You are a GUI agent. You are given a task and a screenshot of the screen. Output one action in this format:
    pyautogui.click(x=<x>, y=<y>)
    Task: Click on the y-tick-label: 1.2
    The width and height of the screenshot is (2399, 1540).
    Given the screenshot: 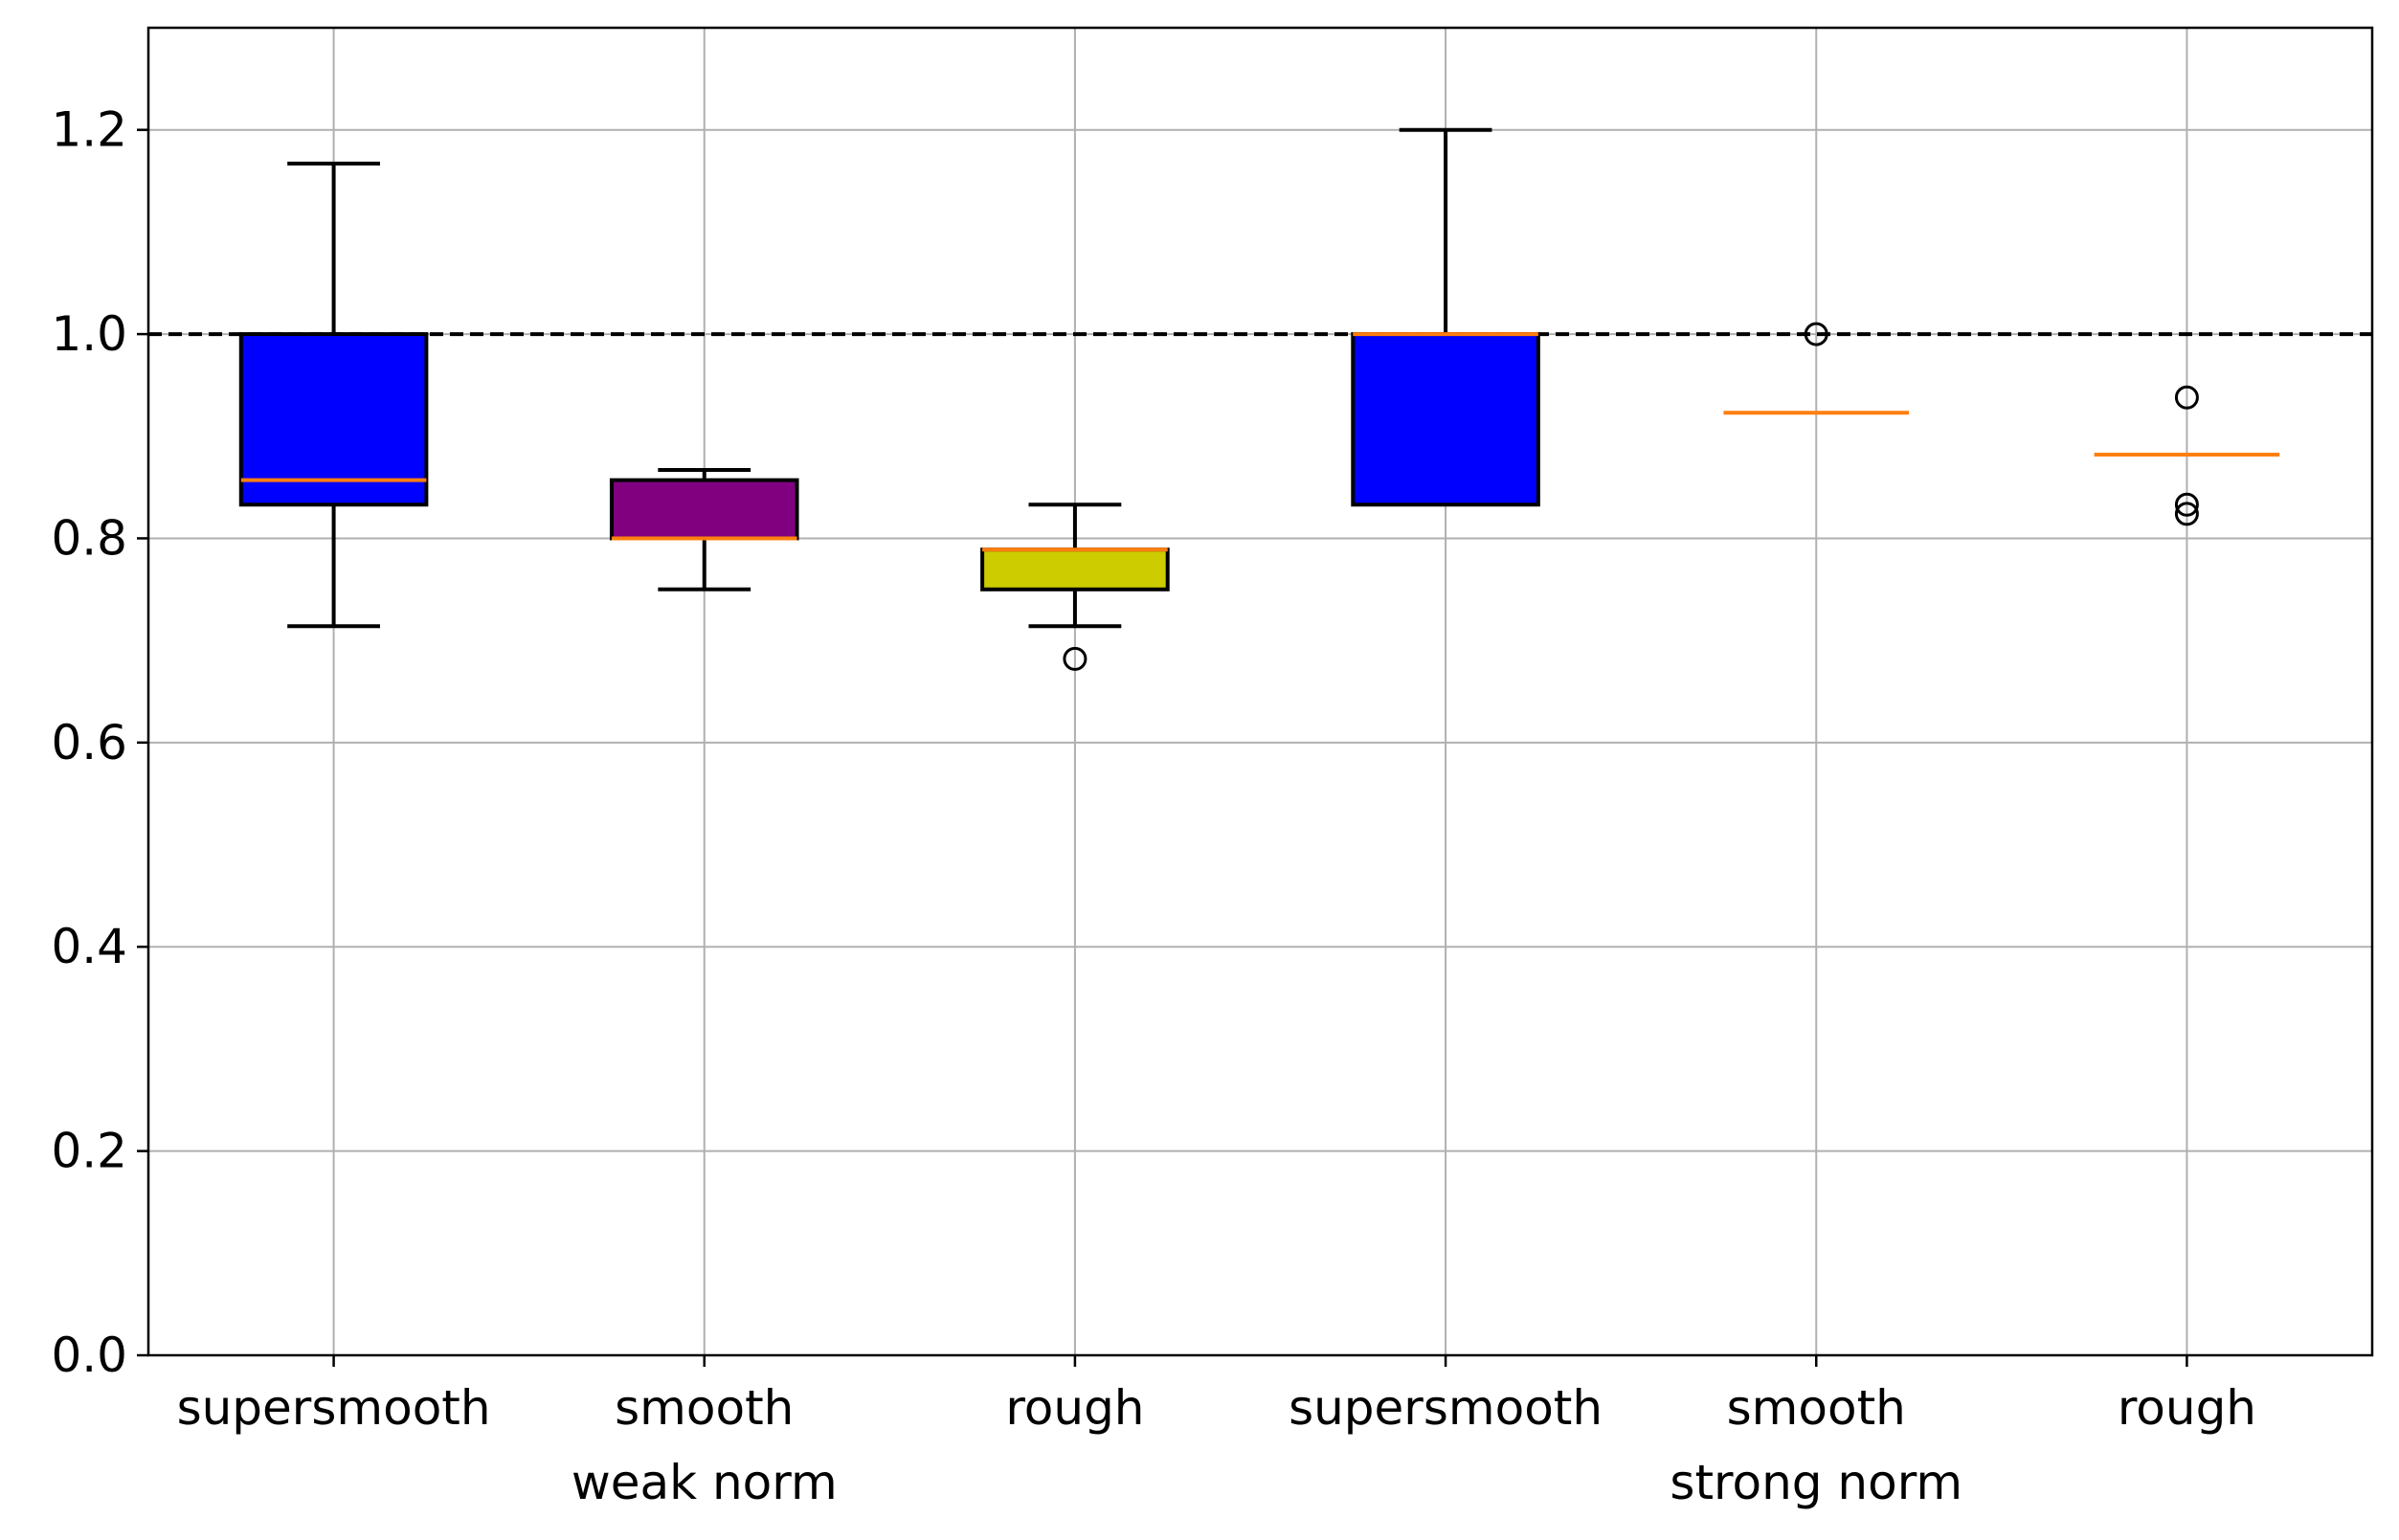 What is the action you would take?
    pyautogui.click(x=89, y=130)
    